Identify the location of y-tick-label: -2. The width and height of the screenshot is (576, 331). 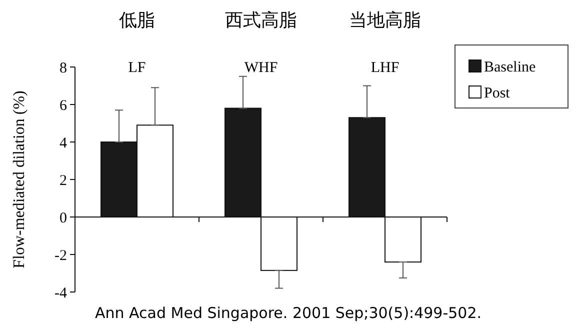
(60, 256).